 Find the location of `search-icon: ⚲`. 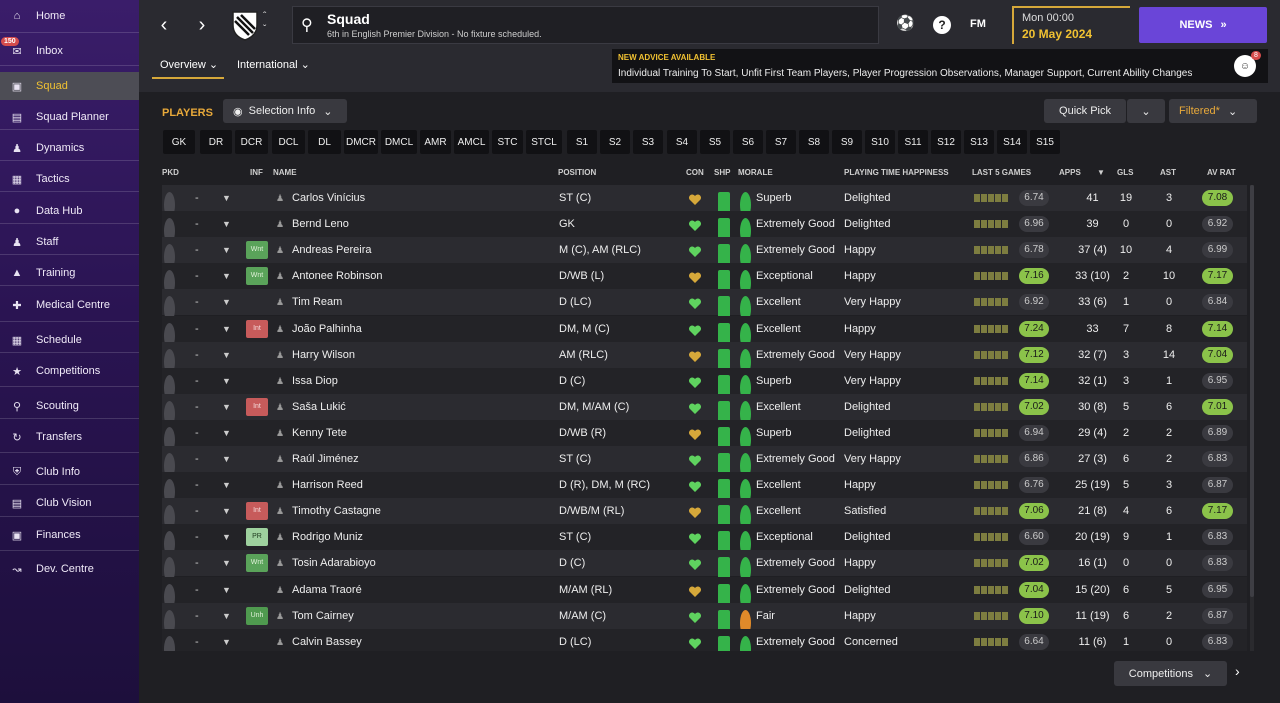

search-icon: ⚲ is located at coordinates (307, 25).